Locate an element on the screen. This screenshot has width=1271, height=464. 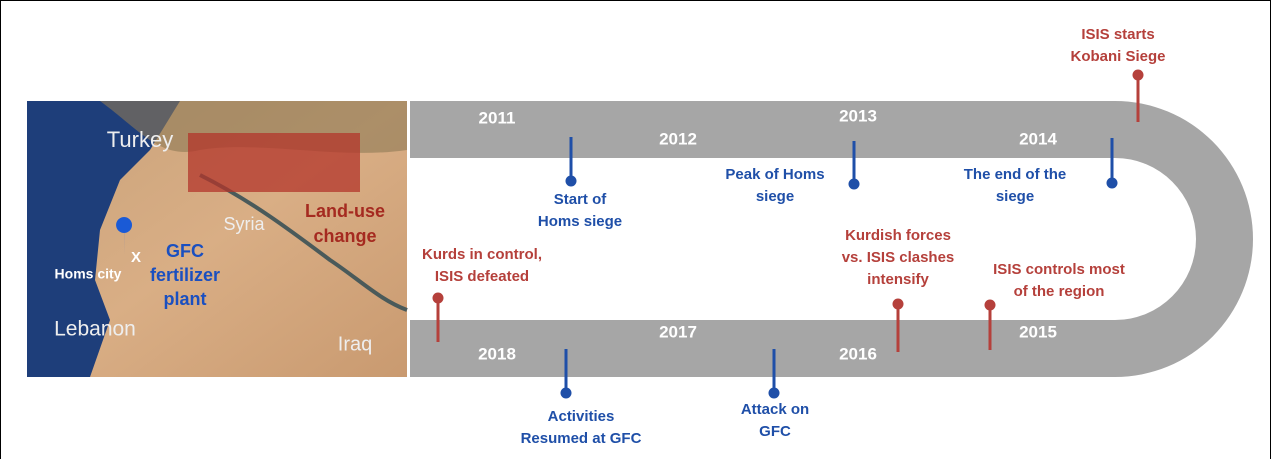
event-label: Kurds in control, is located at coordinates (482, 254).